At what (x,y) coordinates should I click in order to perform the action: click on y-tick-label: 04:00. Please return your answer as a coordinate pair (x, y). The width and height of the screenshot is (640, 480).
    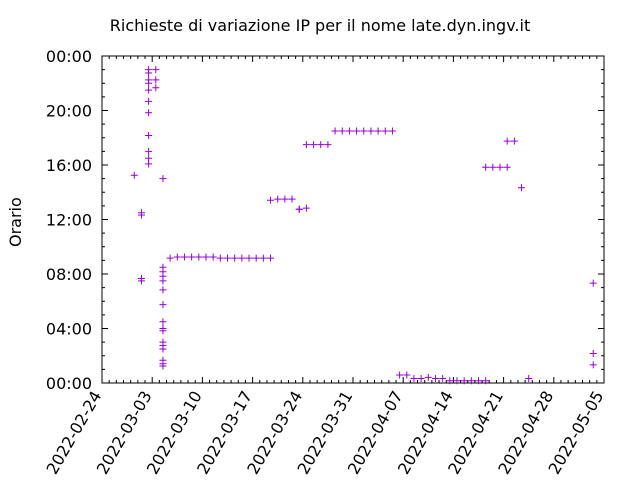
    Looking at the image, I should click on (69, 329).